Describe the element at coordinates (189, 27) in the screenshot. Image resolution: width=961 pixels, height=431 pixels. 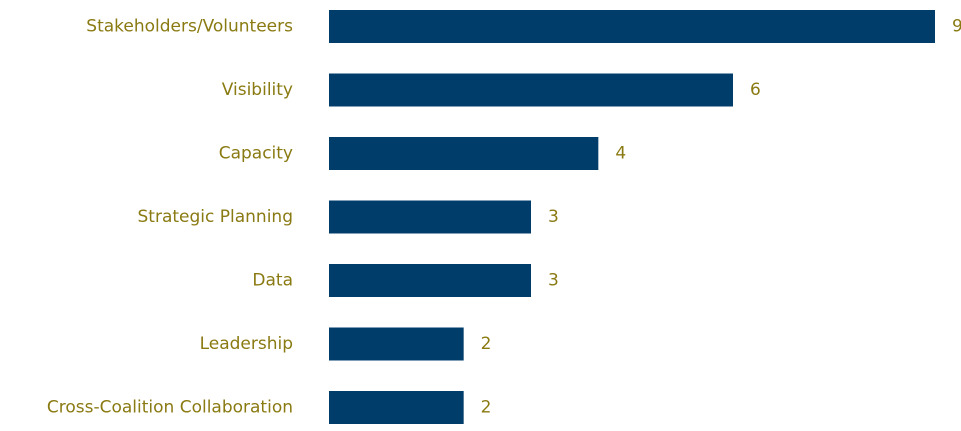
I see `category-label: Stakeholders/Volunteers` at that location.